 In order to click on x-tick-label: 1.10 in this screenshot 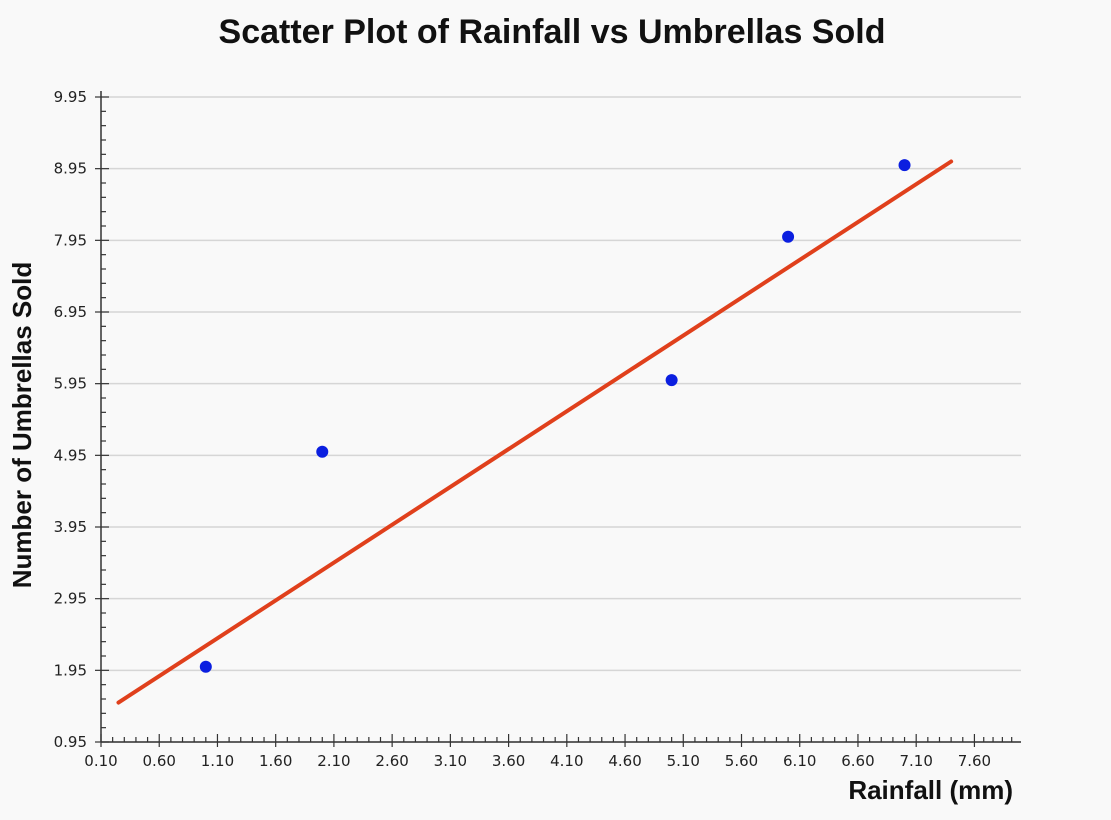, I will do `click(217, 761)`.